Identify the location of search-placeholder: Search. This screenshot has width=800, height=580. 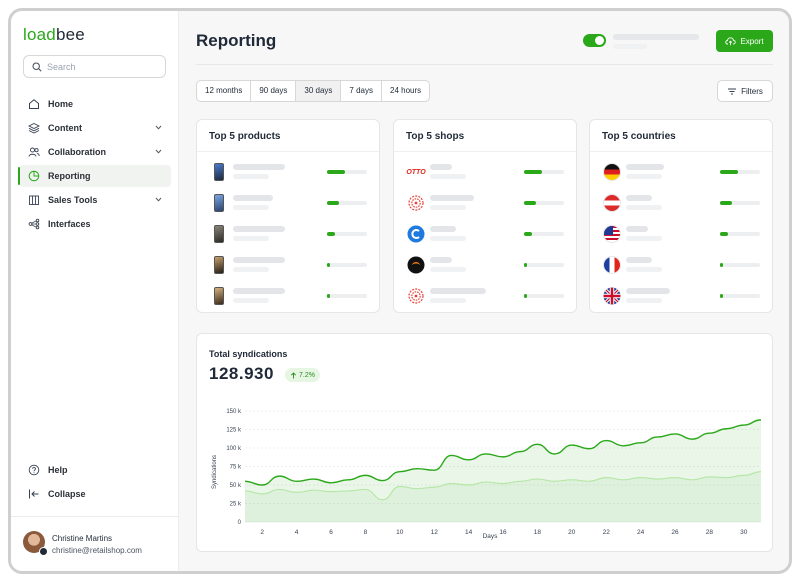
(61, 66).